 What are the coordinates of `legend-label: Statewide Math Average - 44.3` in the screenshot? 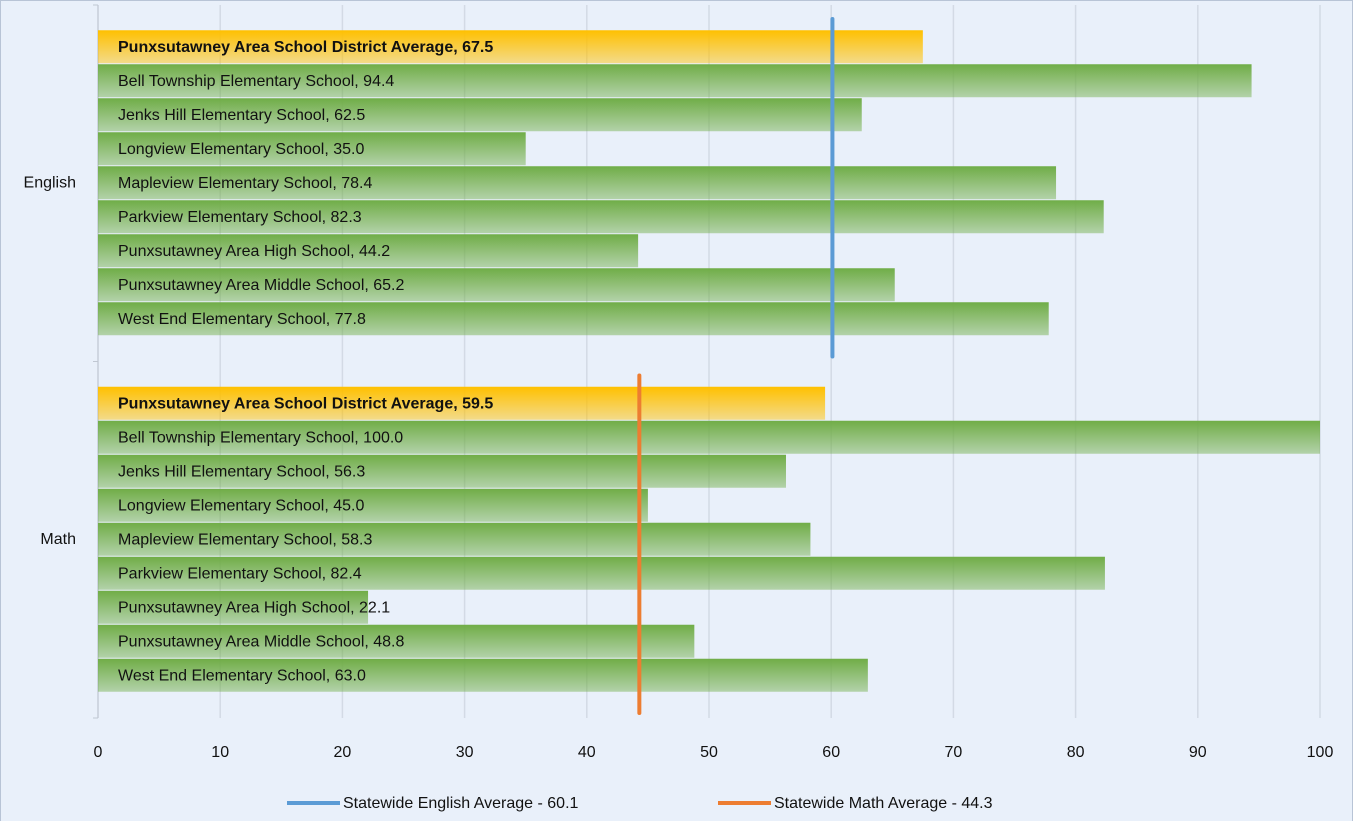 It's located at (883, 803).